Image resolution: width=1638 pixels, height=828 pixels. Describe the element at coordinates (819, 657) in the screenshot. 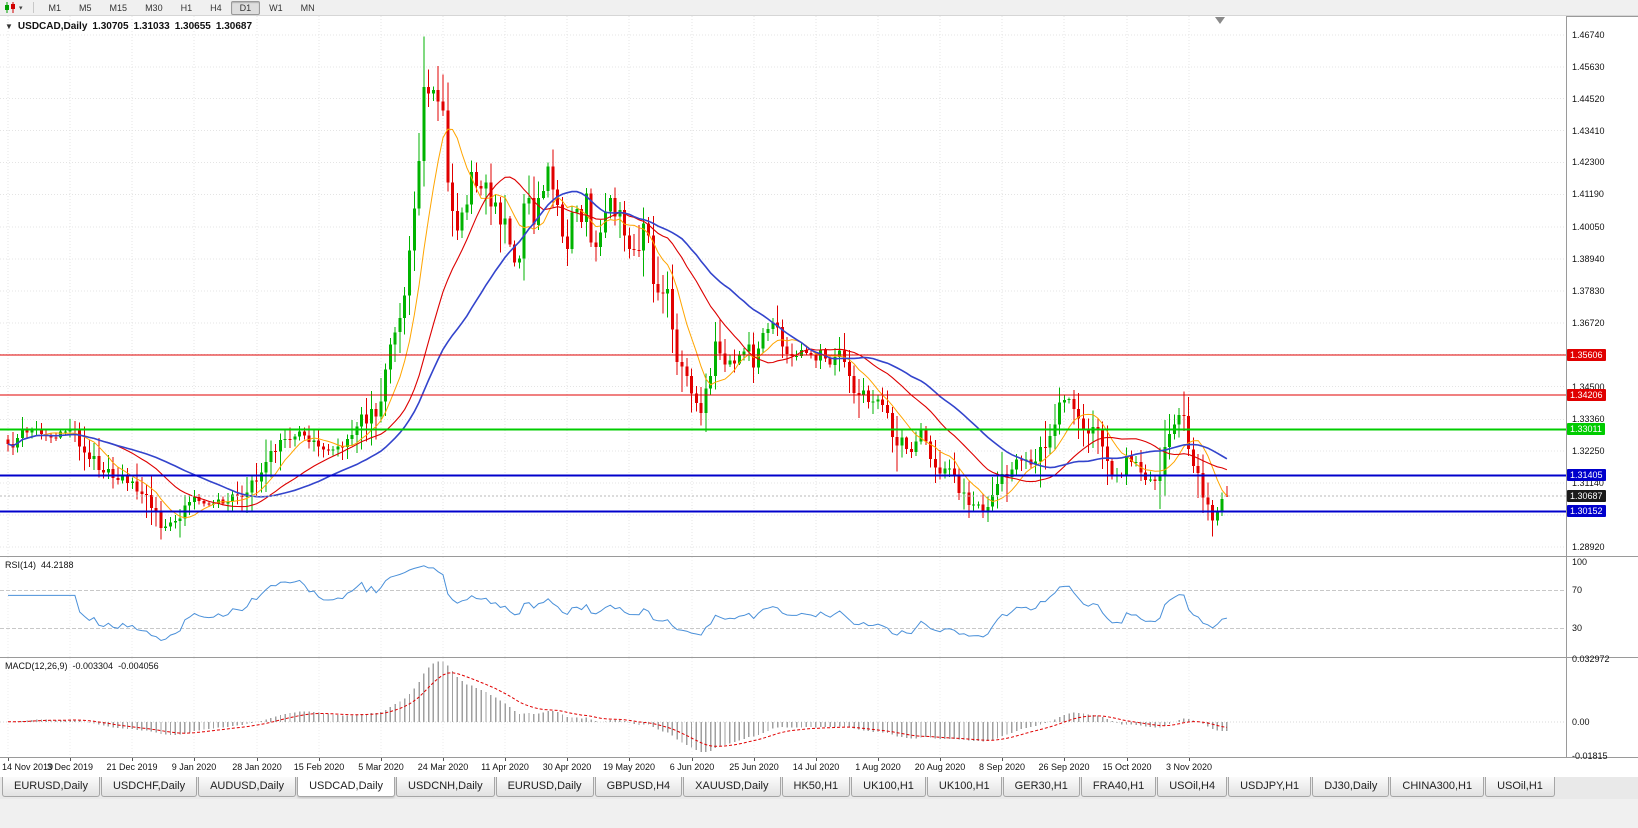

I see `panel-separator-macd` at that location.